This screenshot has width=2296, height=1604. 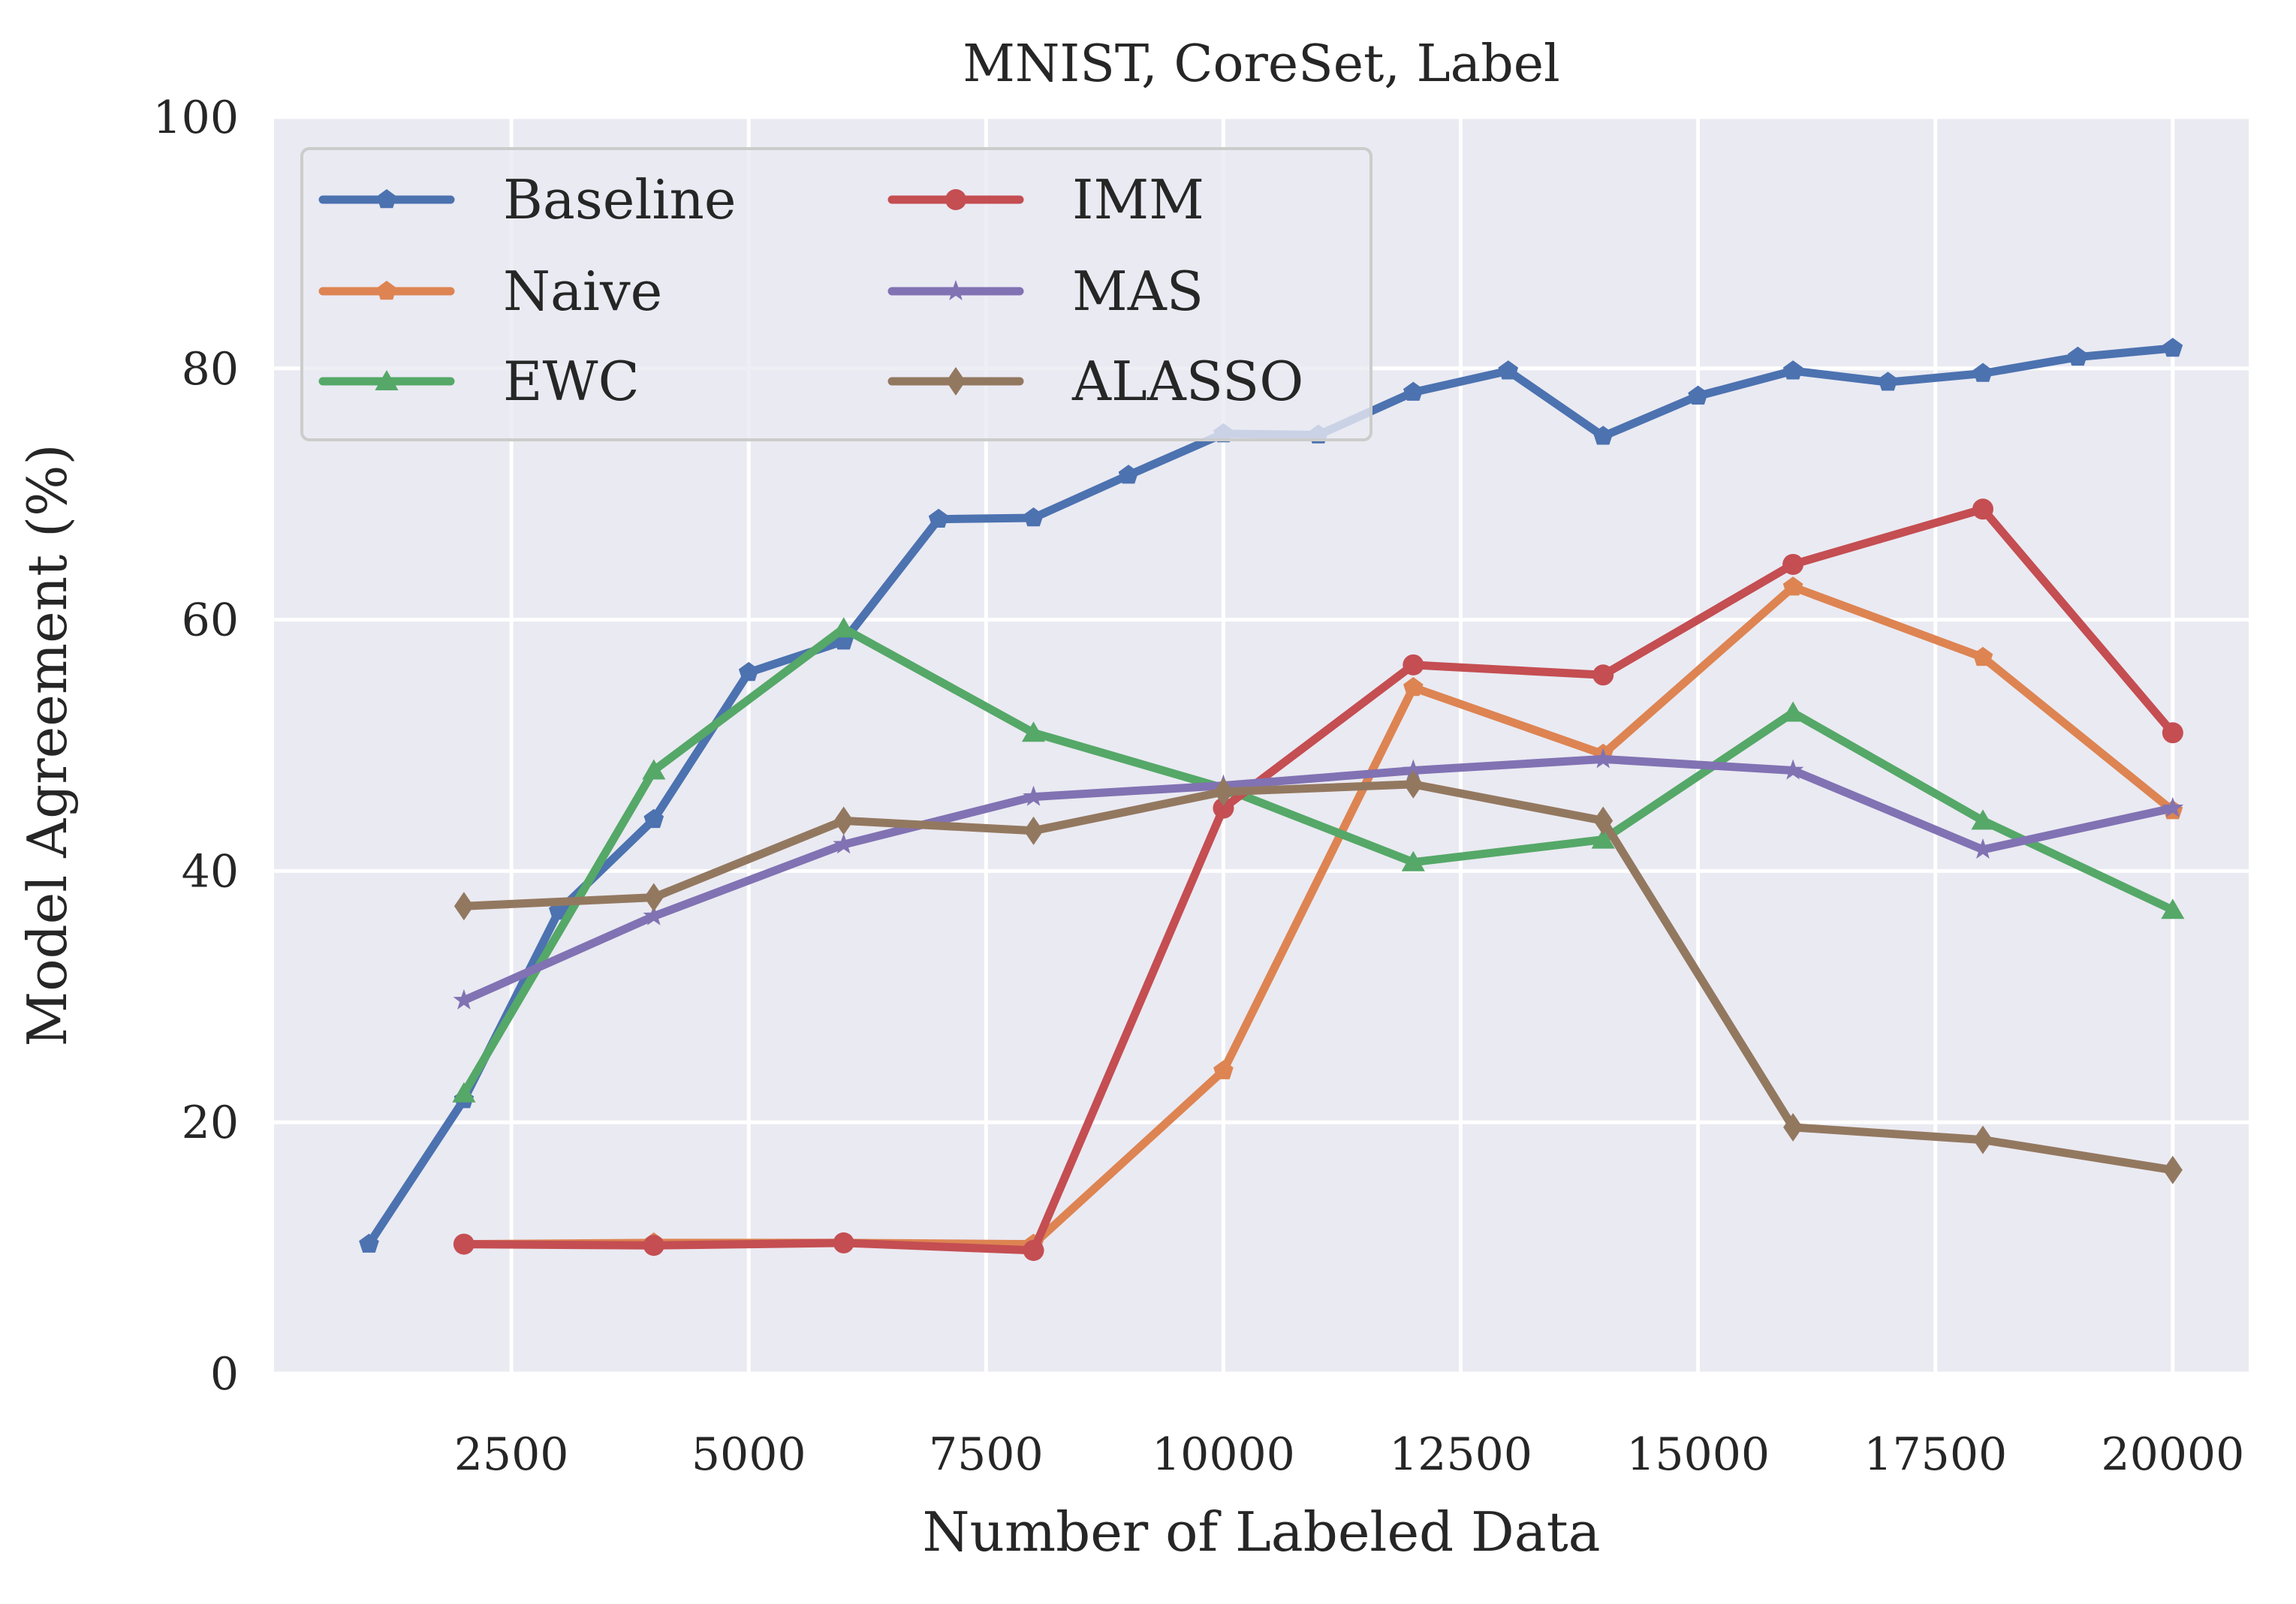 I want to click on y-tick-label: 100, so click(x=195, y=118).